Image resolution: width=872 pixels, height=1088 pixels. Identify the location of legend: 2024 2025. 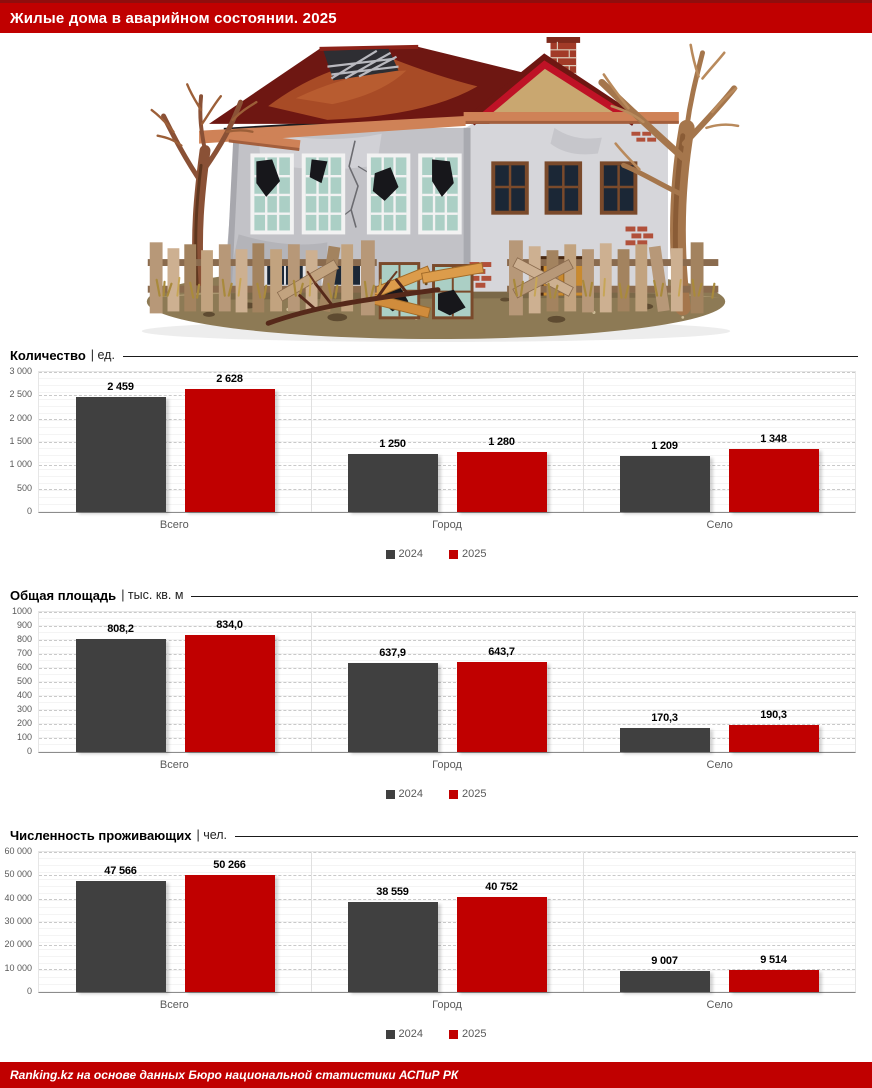
(436, 554).